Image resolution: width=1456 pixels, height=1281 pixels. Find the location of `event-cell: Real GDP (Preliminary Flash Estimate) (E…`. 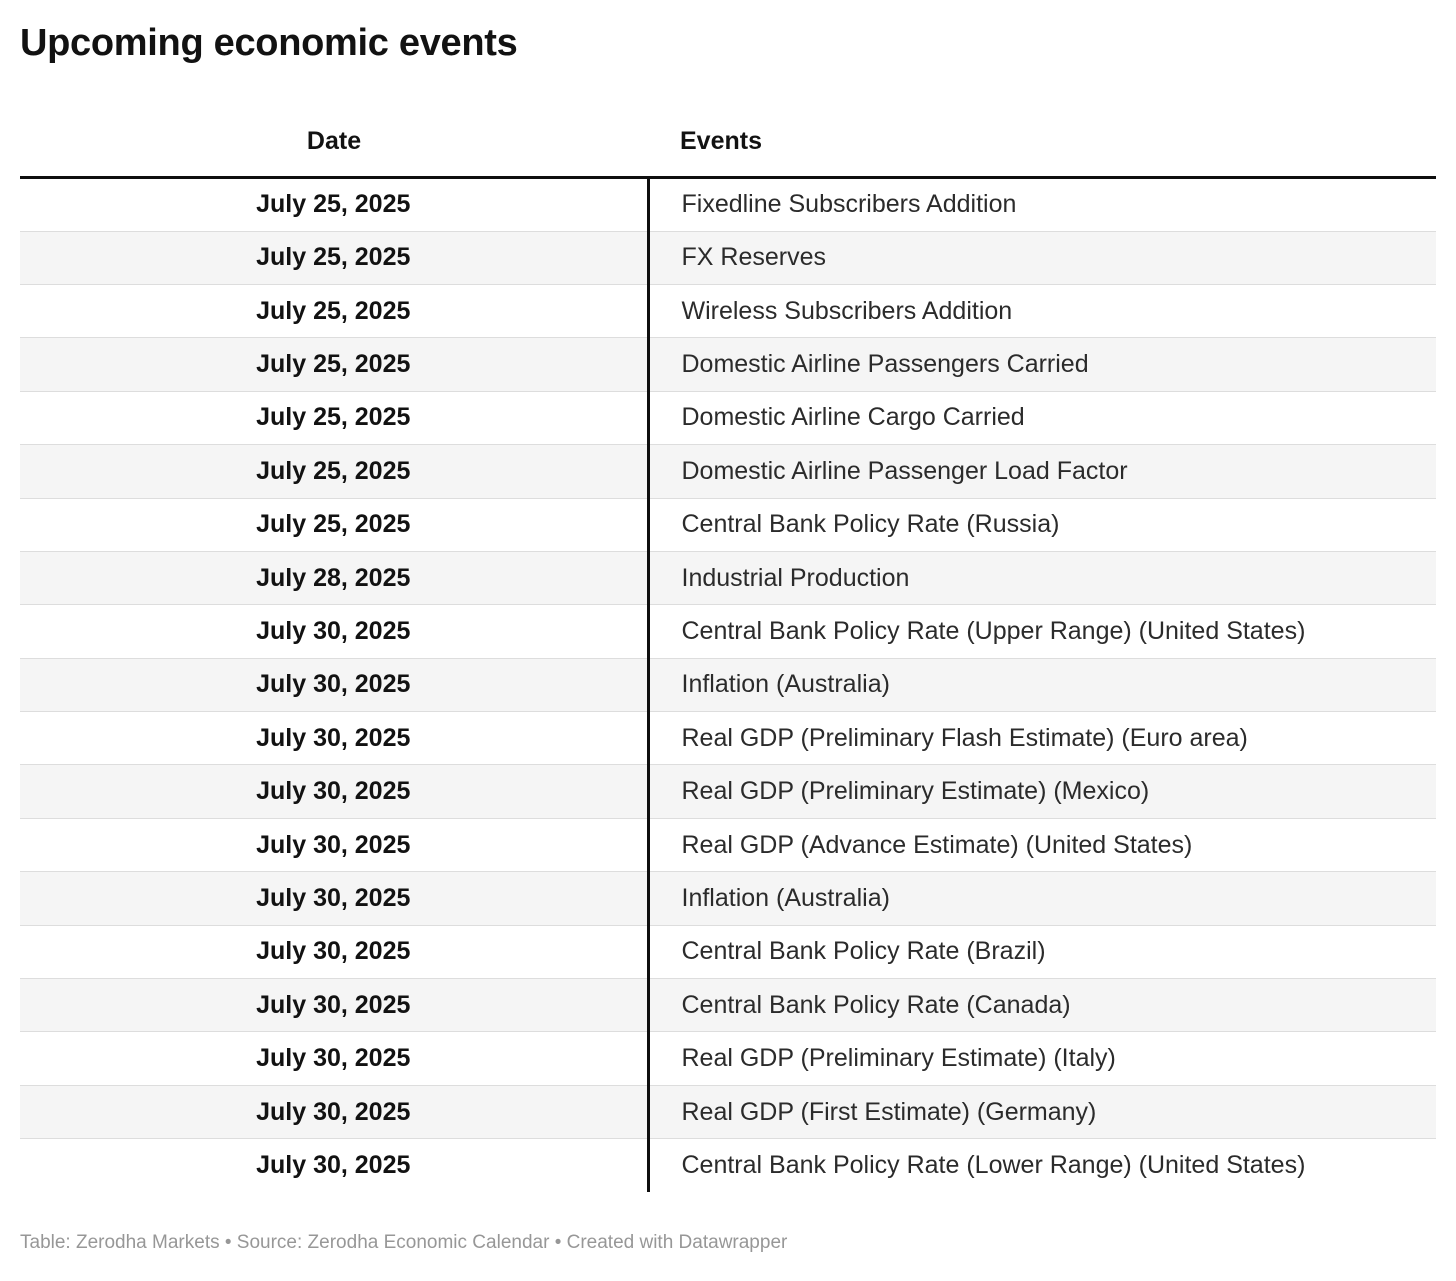

event-cell: Real GDP (Preliminary Flash Estimate) (E… is located at coordinates (1041, 738).